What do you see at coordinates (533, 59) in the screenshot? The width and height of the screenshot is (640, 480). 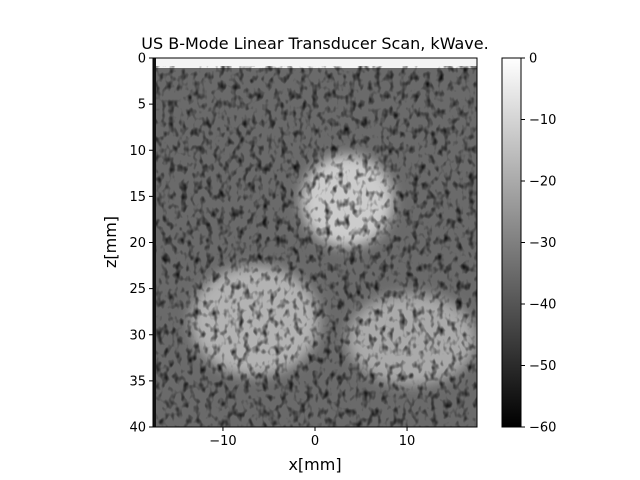 I see `colorbar-tick-label: 0` at bounding box center [533, 59].